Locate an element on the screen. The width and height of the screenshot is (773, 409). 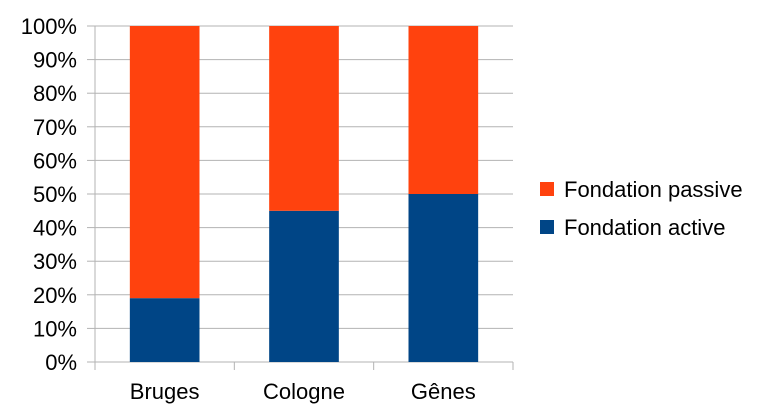
x-category-label: Cologne is located at coordinates (304, 391).